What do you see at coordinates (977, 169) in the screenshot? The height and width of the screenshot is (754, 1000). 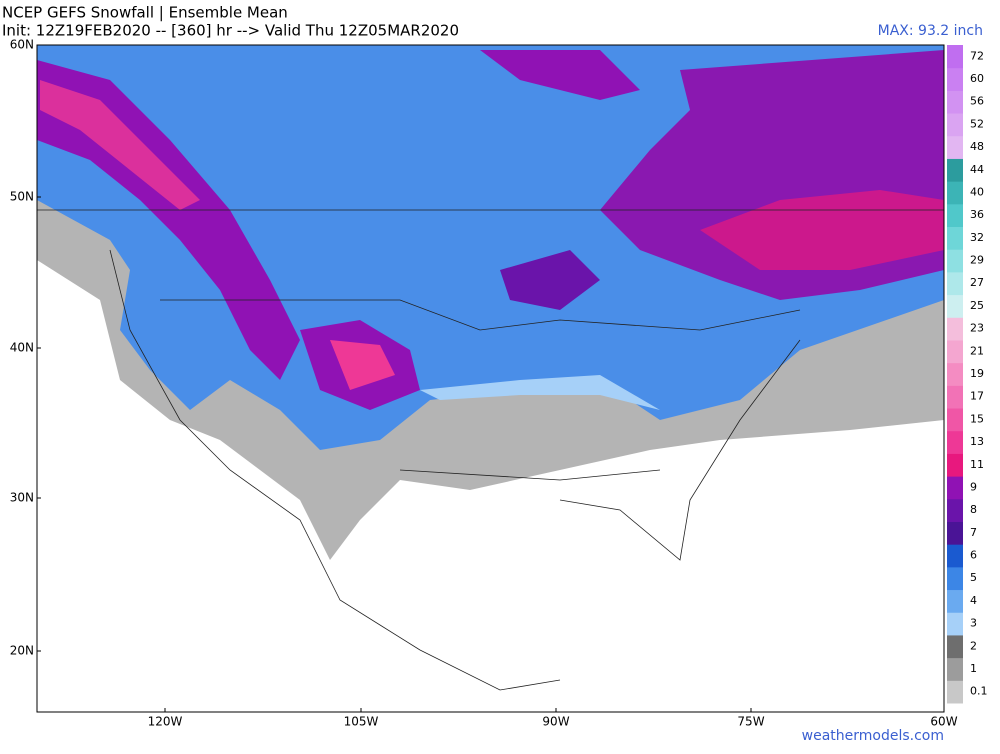 I see `colorbar-label: 44` at bounding box center [977, 169].